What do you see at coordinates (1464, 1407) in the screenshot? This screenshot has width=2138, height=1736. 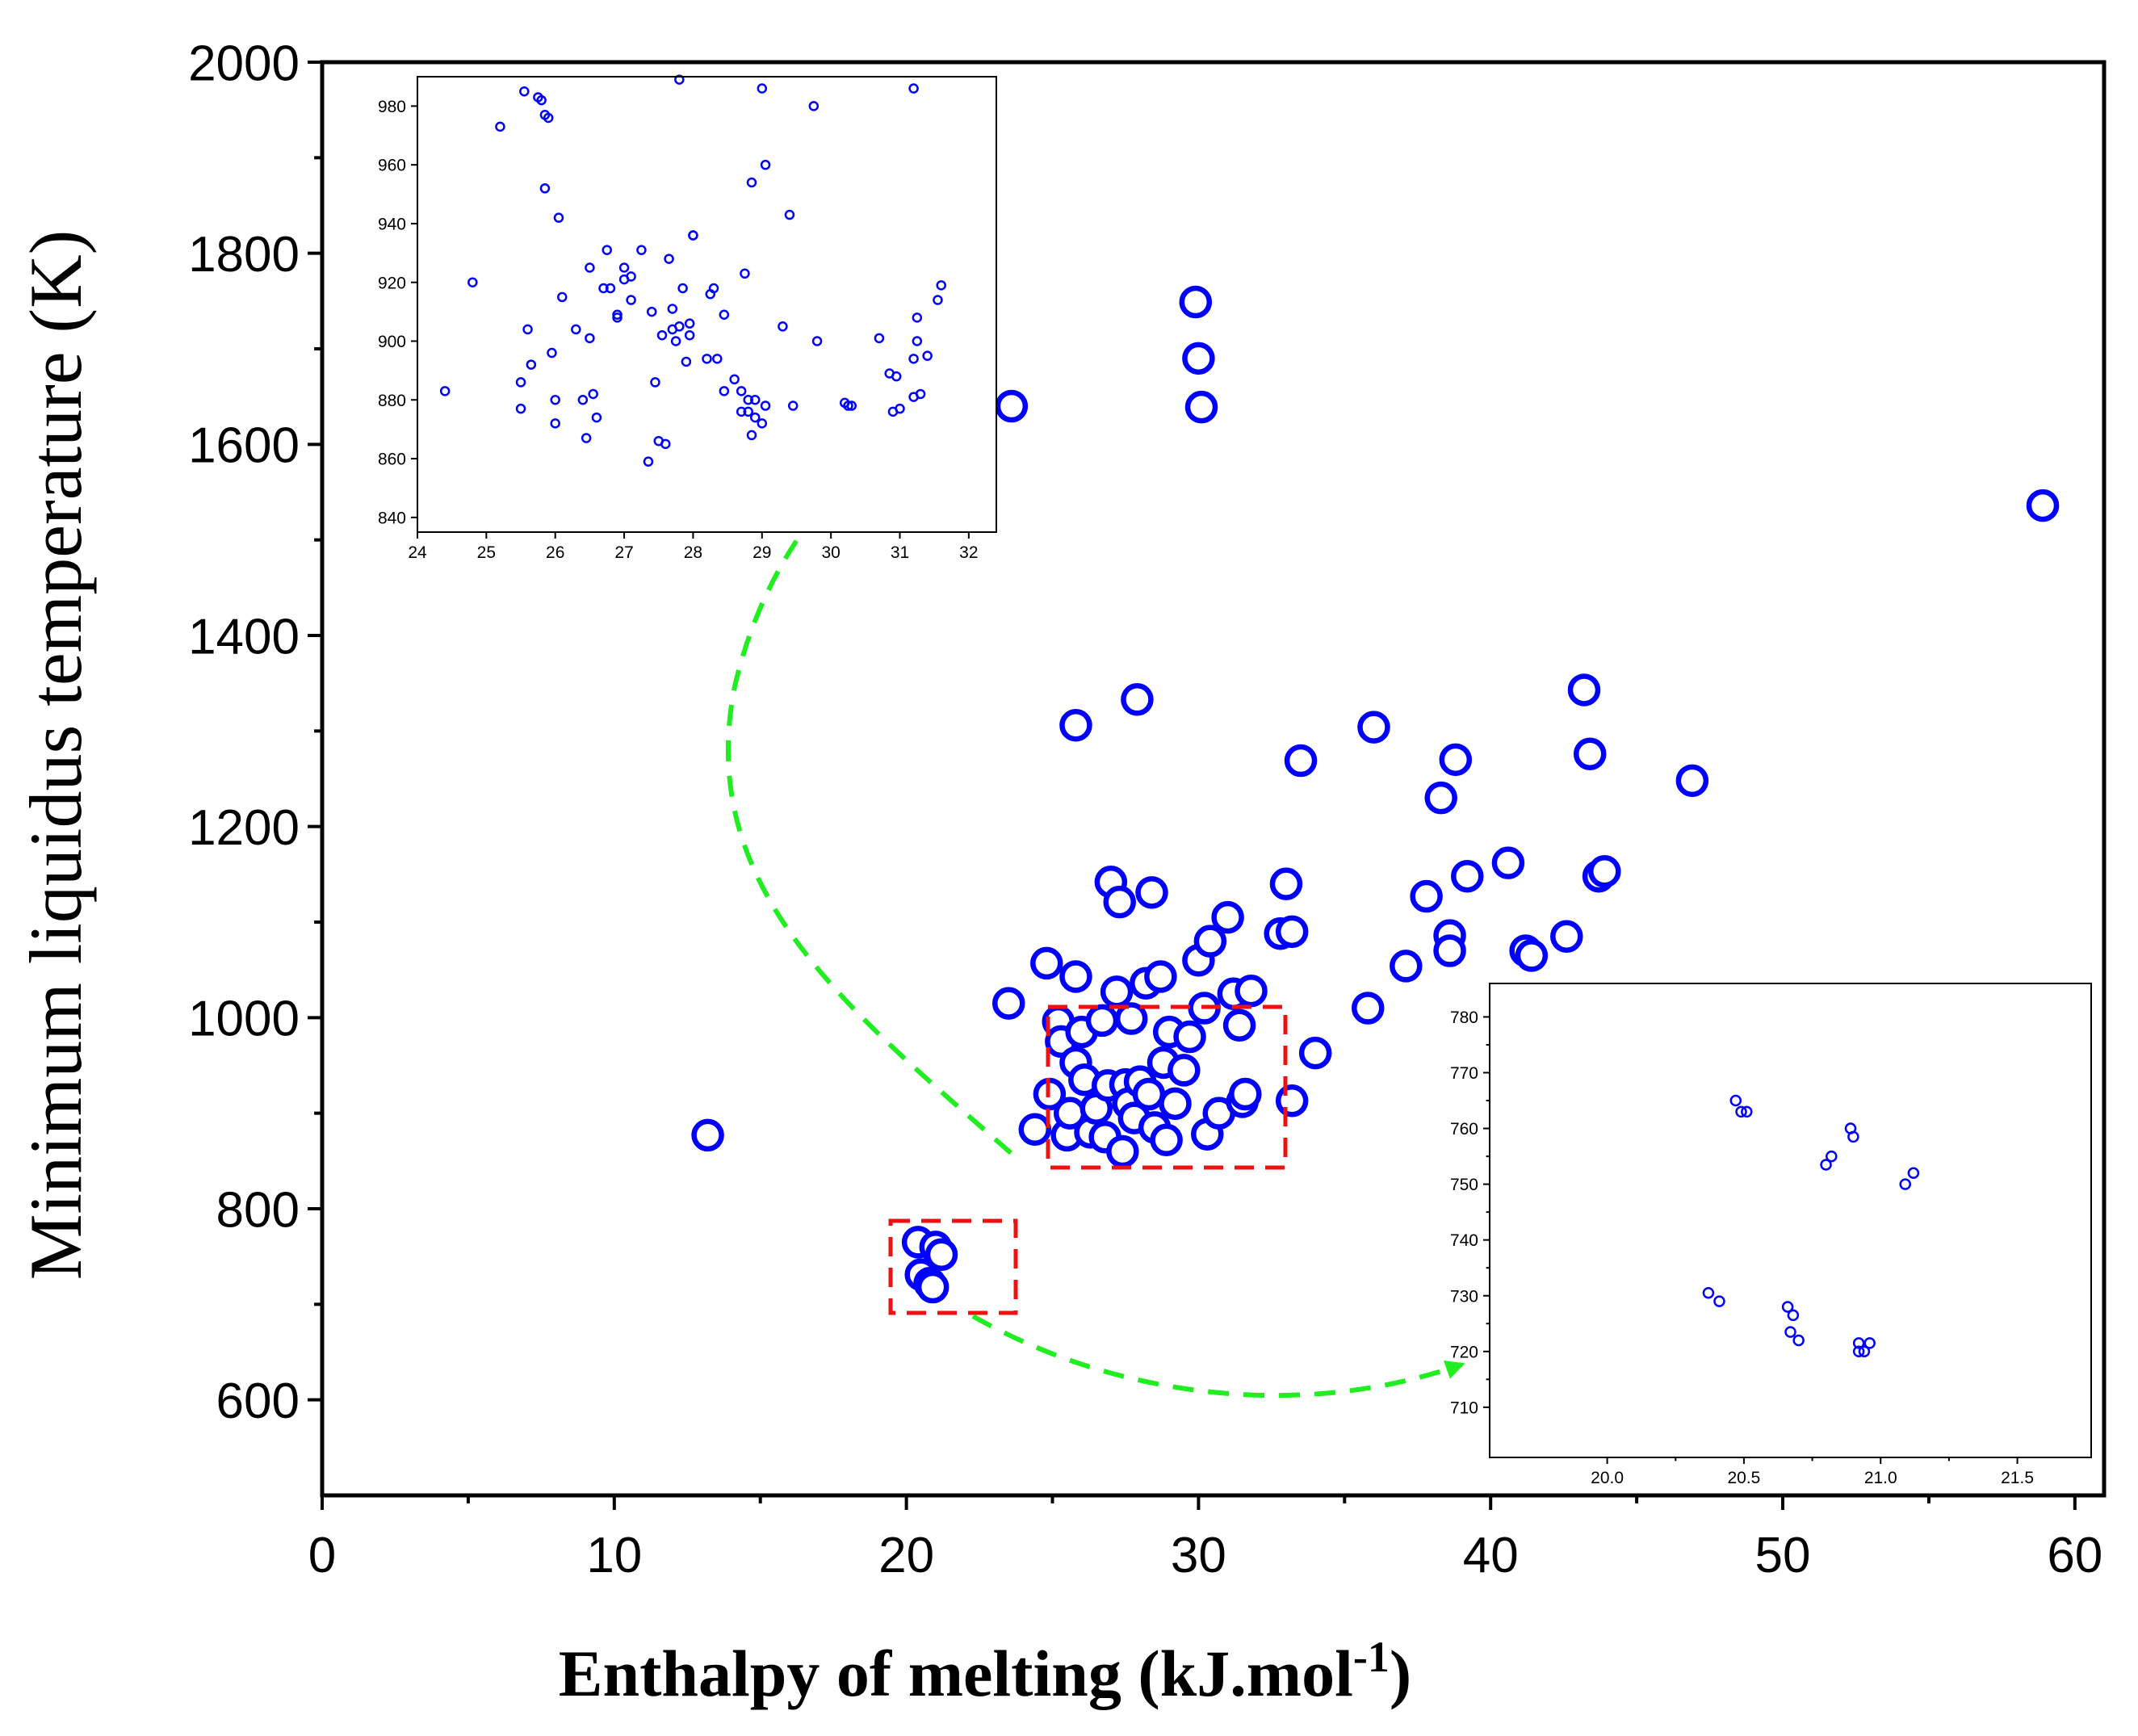 I see `inset_bottom-y-tick-label: 710` at bounding box center [1464, 1407].